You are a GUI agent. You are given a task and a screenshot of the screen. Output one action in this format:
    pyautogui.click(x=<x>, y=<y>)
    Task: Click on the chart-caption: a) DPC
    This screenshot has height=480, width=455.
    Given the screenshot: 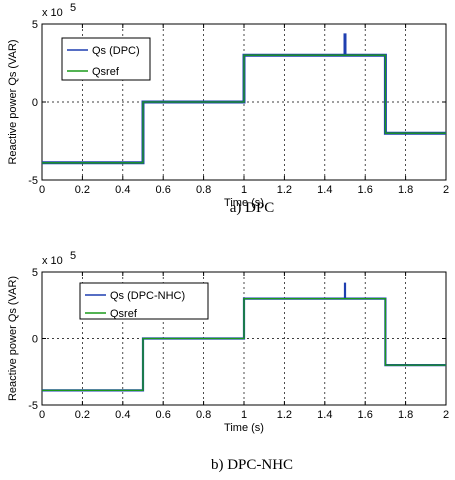 What is the action you would take?
    pyautogui.click(x=252, y=208)
    